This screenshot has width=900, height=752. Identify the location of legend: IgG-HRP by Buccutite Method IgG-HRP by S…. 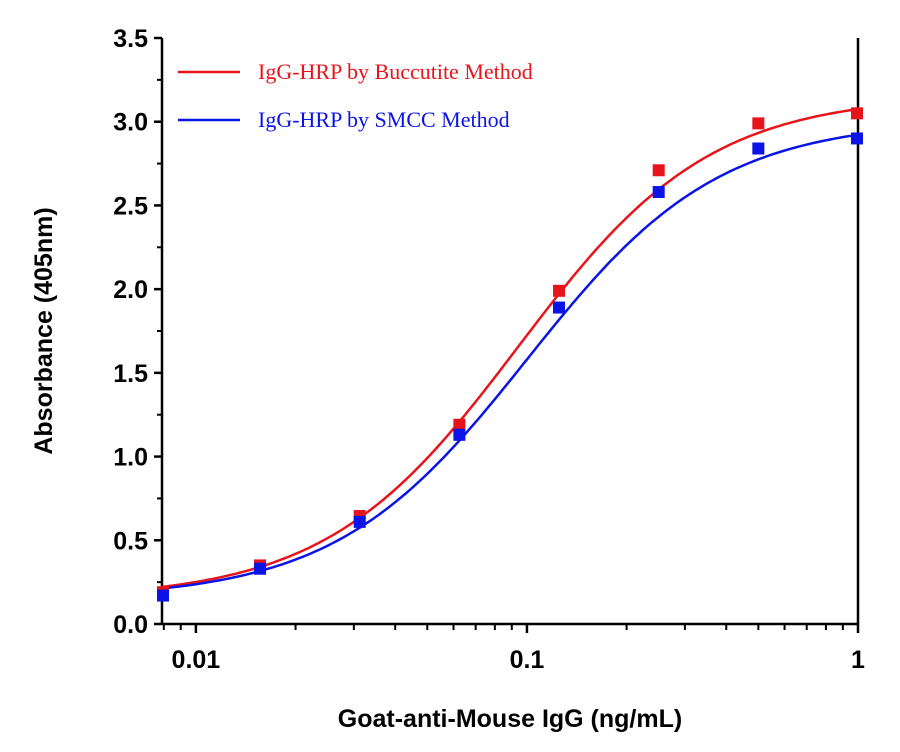
(355, 95).